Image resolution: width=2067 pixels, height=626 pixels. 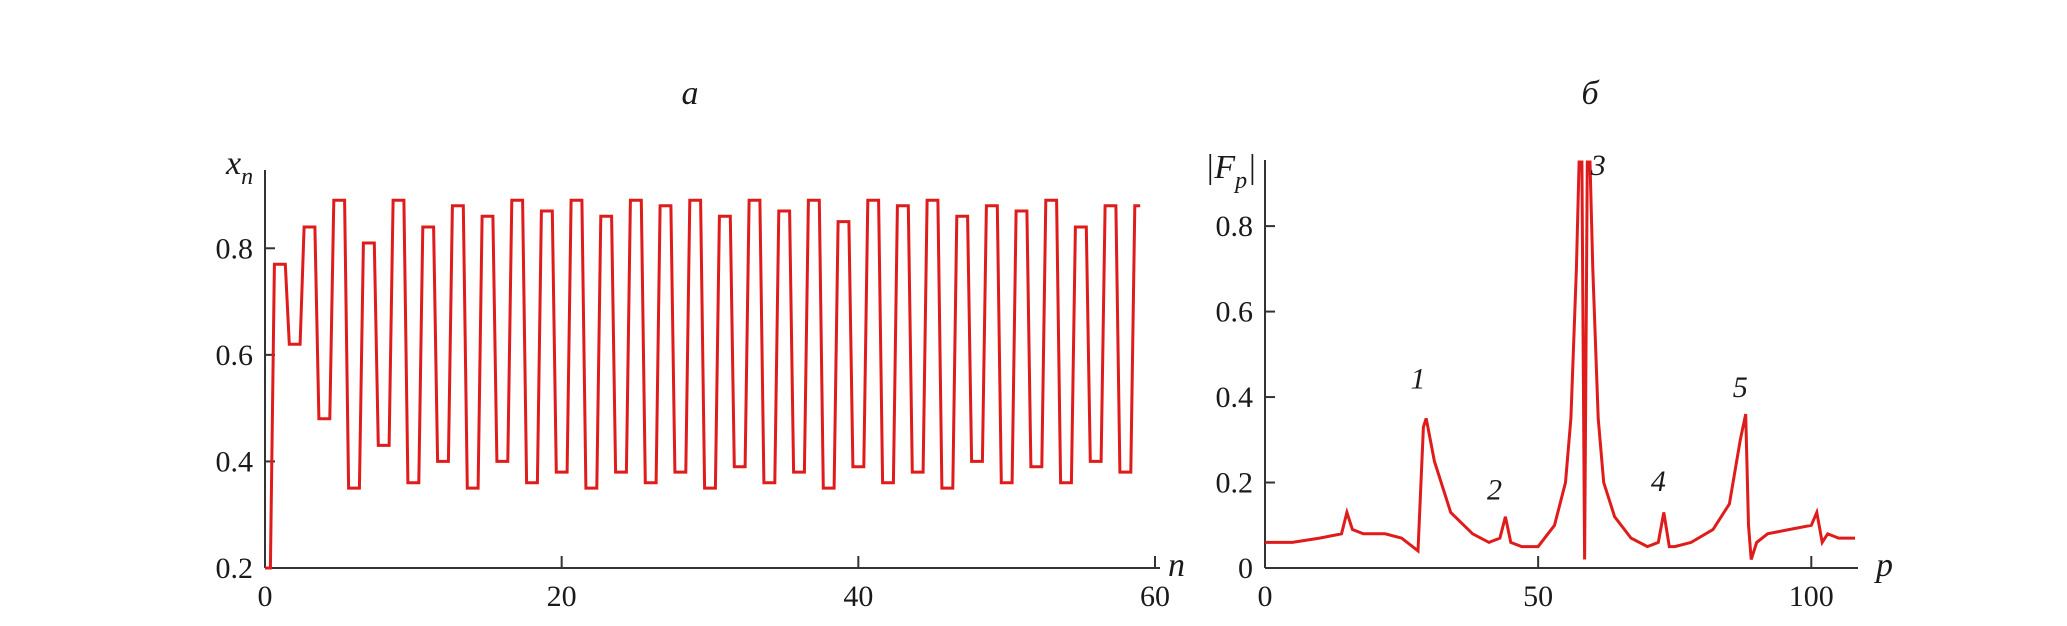 I want to click on panel-a-y-ticks: 0.2 0.4 0.6 0.8, so click(x=245, y=408).